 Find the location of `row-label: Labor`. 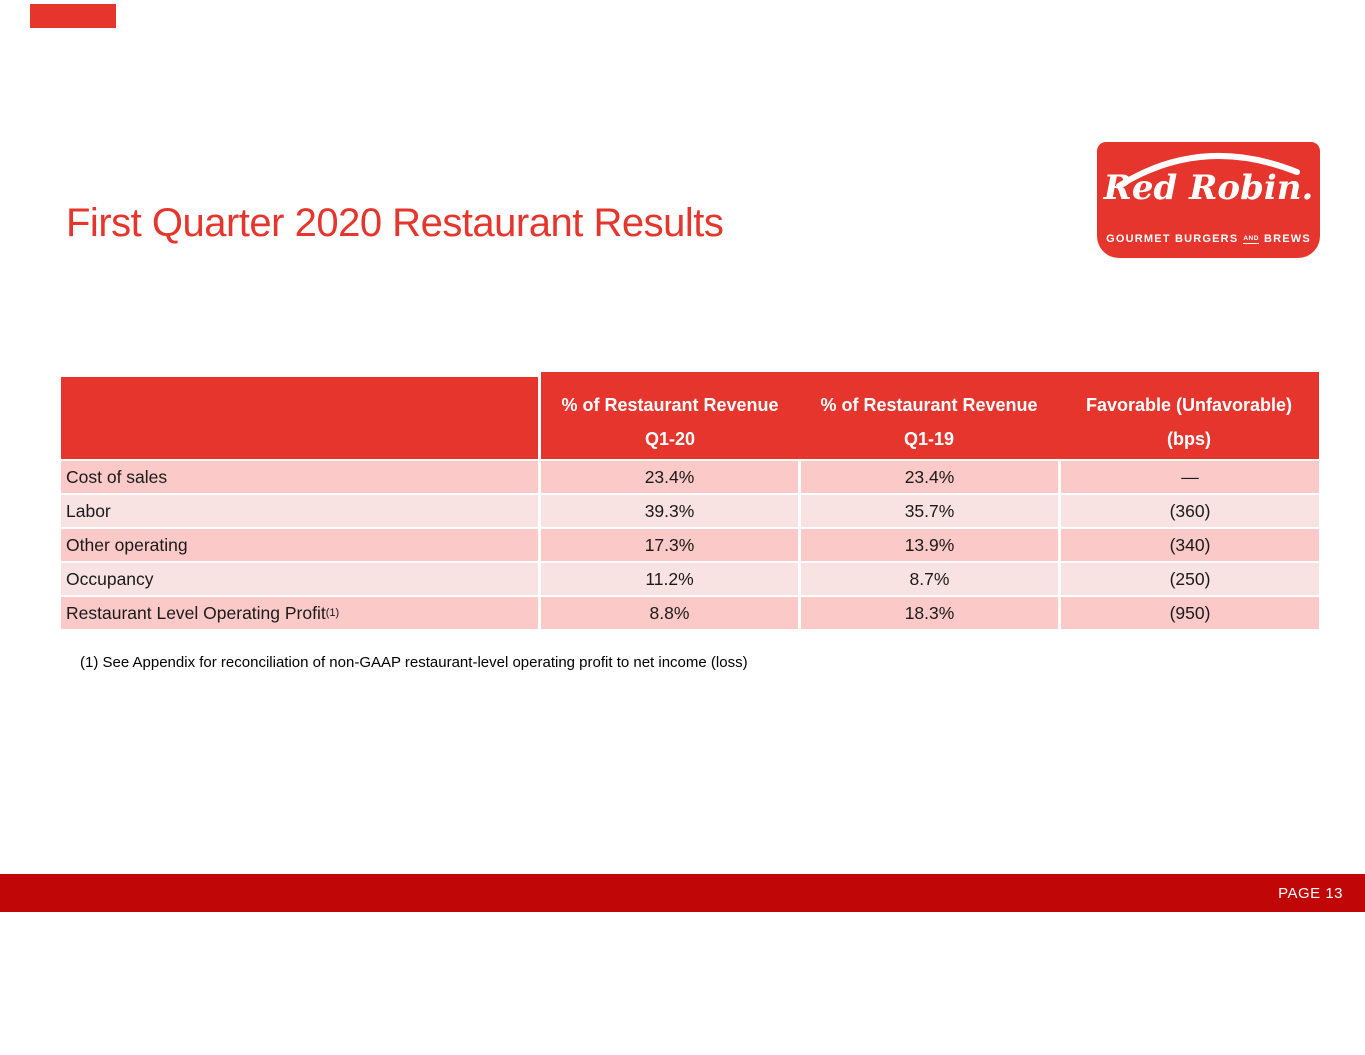

row-label: Labor is located at coordinates (299, 511).